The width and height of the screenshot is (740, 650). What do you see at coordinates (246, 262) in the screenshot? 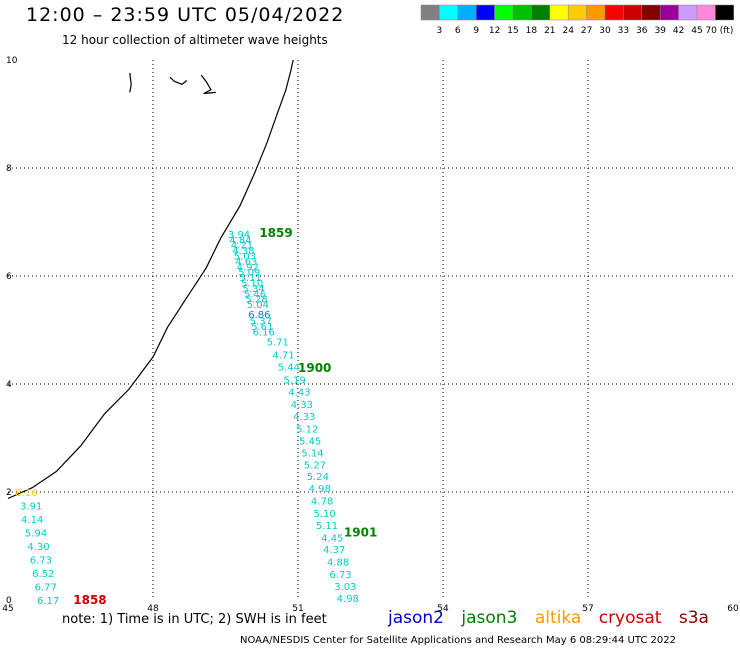
I see `wave-height-label: 4.63` at bounding box center [246, 262].